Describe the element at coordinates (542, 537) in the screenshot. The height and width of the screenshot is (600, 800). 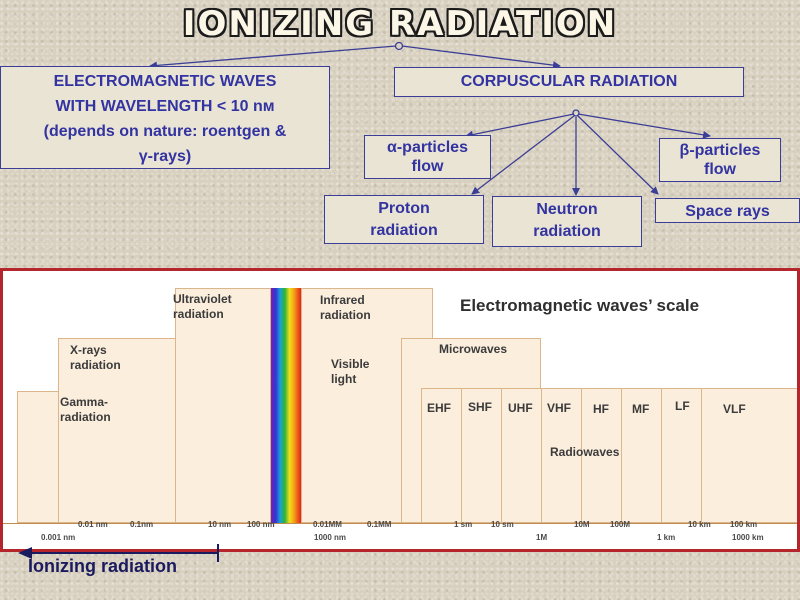
I see `tick-label: 1M` at that location.